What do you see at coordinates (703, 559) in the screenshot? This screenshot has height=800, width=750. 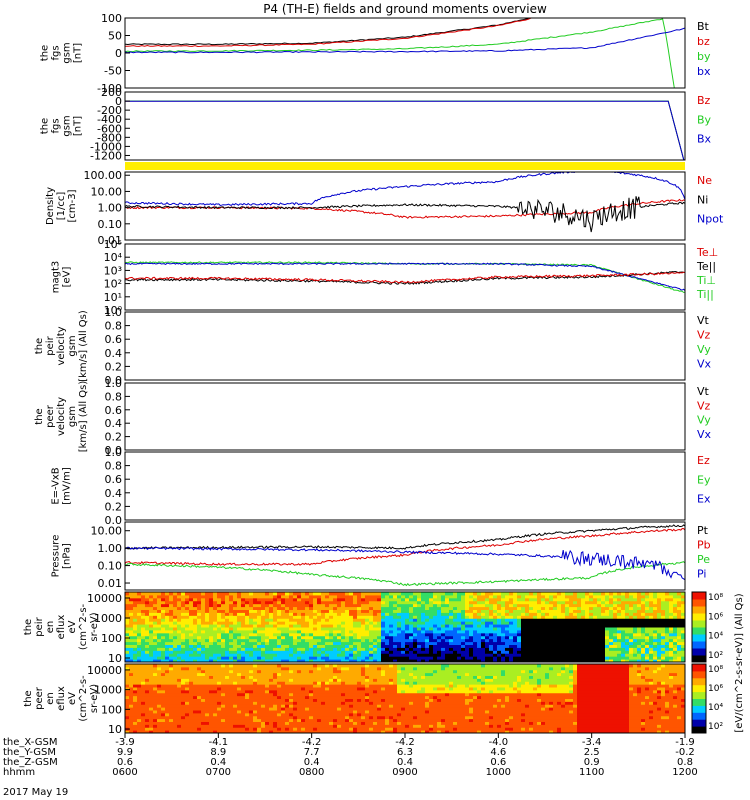 I see `legend-entry: Pe` at bounding box center [703, 559].